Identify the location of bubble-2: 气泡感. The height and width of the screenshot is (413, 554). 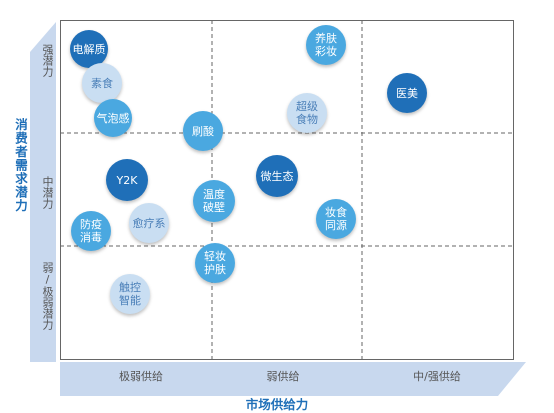
(113, 118).